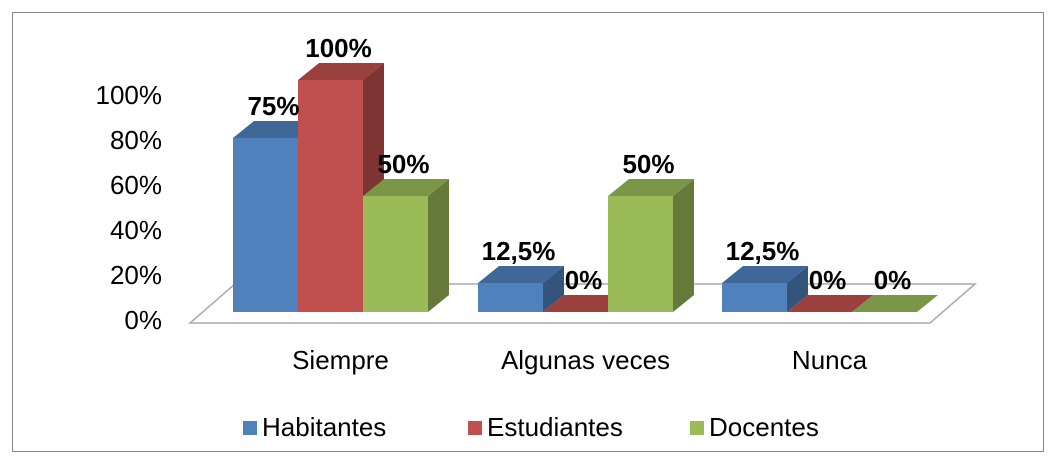 This screenshot has height=460, width=1056. I want to click on y-tick-label: 100%, so click(129, 95).